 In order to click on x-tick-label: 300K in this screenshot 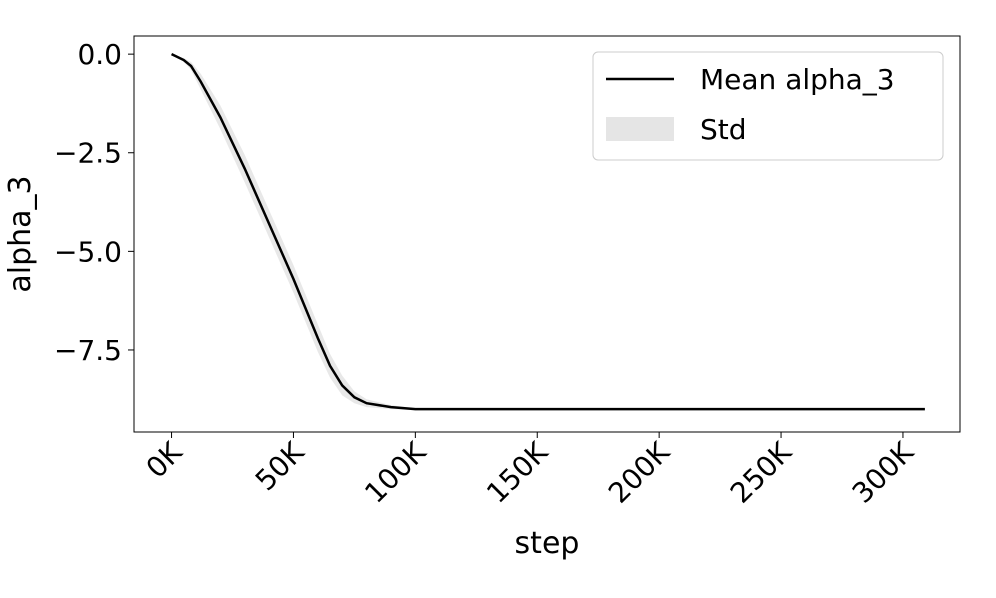, I will do `click(883, 472)`.